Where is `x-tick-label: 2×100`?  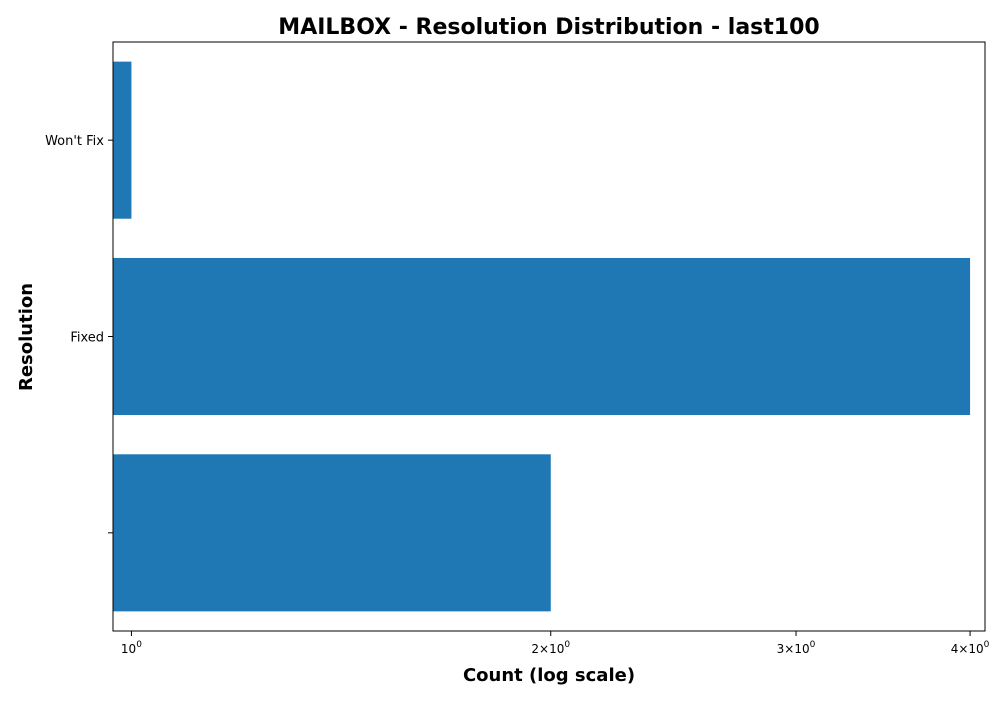 x-tick-label: 2×100 is located at coordinates (550, 648).